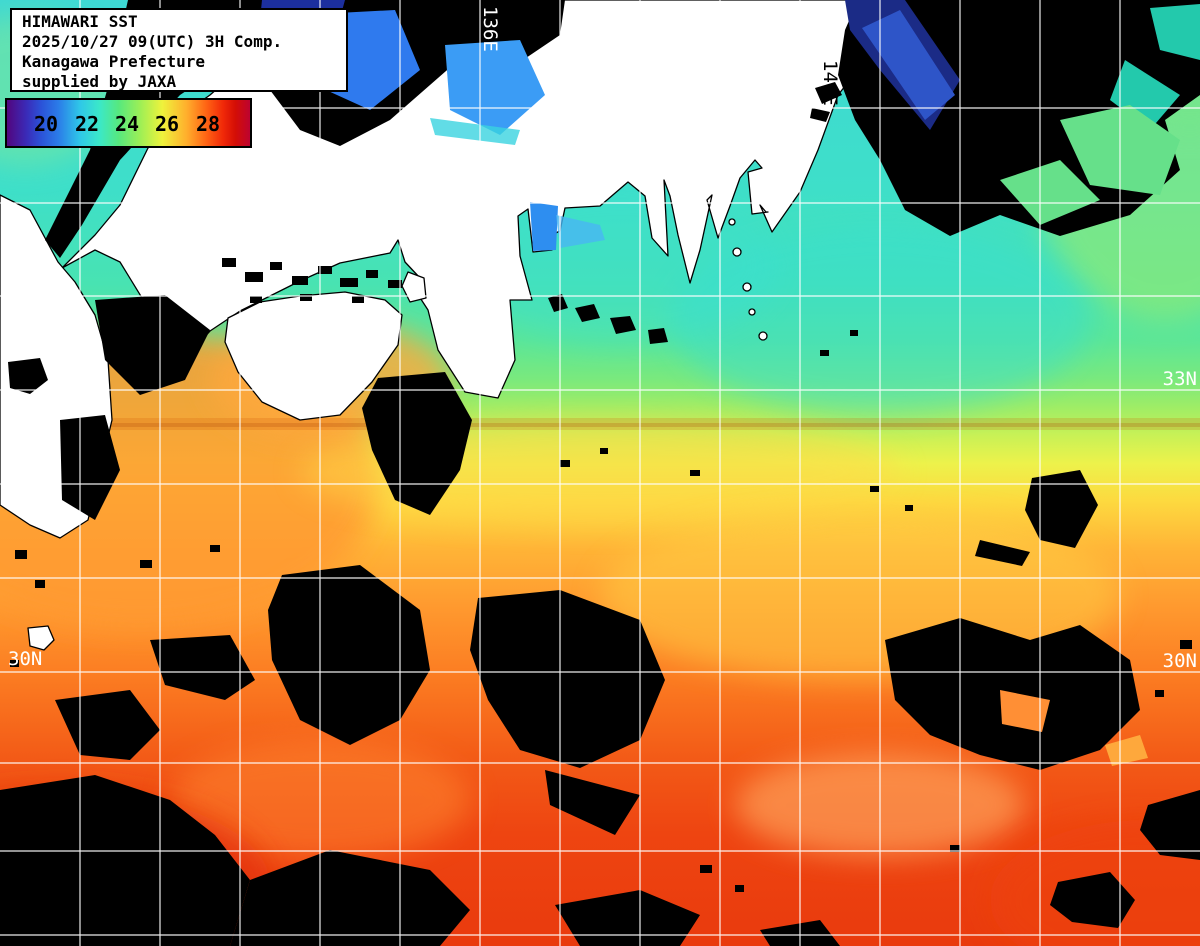  What do you see at coordinates (490, 29) in the screenshot?
I see `lon-label-136e: 136E` at bounding box center [490, 29].